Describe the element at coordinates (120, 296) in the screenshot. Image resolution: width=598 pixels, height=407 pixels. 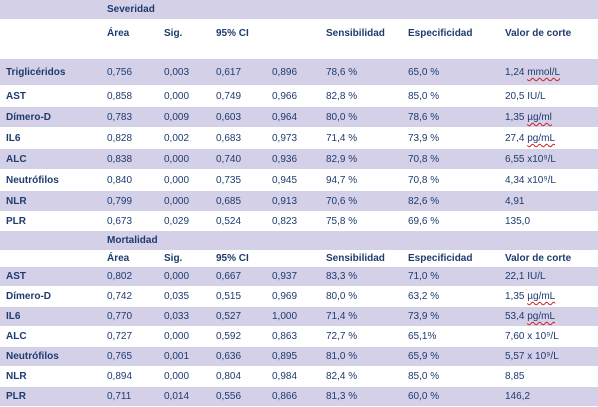
I see `cell-area: 0,742` at that location.